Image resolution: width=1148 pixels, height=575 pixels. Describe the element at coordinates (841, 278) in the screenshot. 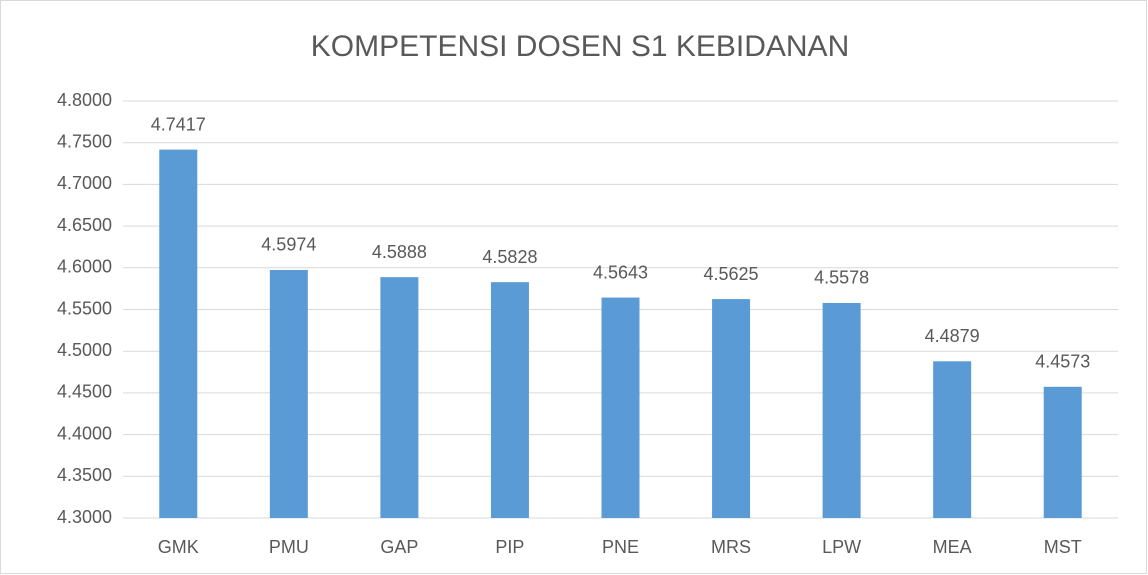

I see `data-label: 4.5578` at that location.